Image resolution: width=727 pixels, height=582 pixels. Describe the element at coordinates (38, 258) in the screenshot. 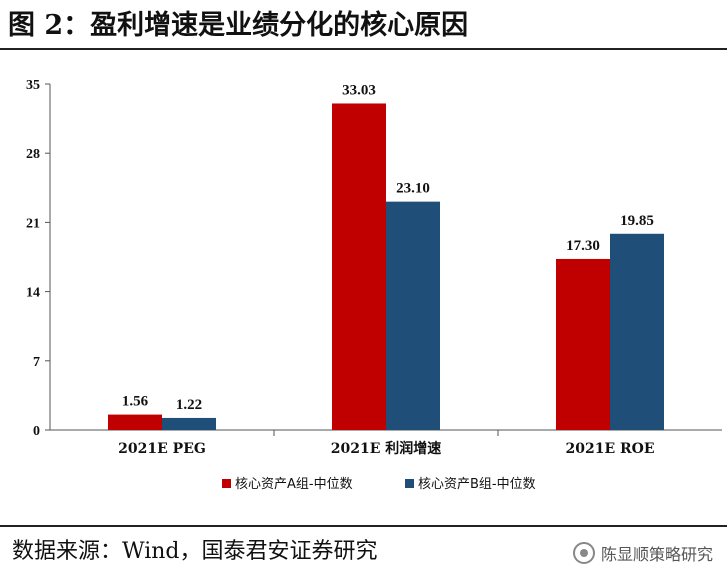

I see `y-axis: 0 7 14 21 28 35` at that location.